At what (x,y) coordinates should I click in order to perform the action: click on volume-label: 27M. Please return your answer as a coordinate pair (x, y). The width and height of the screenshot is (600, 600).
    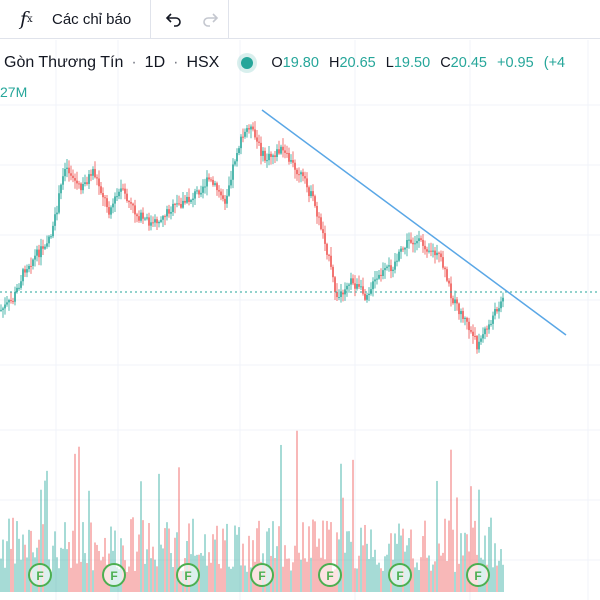
    Looking at the image, I should click on (14, 92).